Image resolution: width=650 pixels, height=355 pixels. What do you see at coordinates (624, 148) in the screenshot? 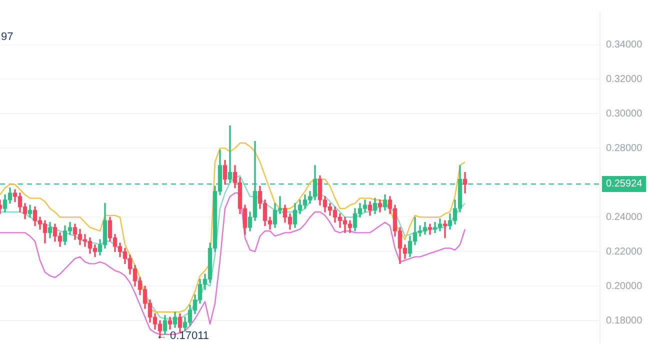
I see `y-tick-label: 0.28000` at bounding box center [624, 148].